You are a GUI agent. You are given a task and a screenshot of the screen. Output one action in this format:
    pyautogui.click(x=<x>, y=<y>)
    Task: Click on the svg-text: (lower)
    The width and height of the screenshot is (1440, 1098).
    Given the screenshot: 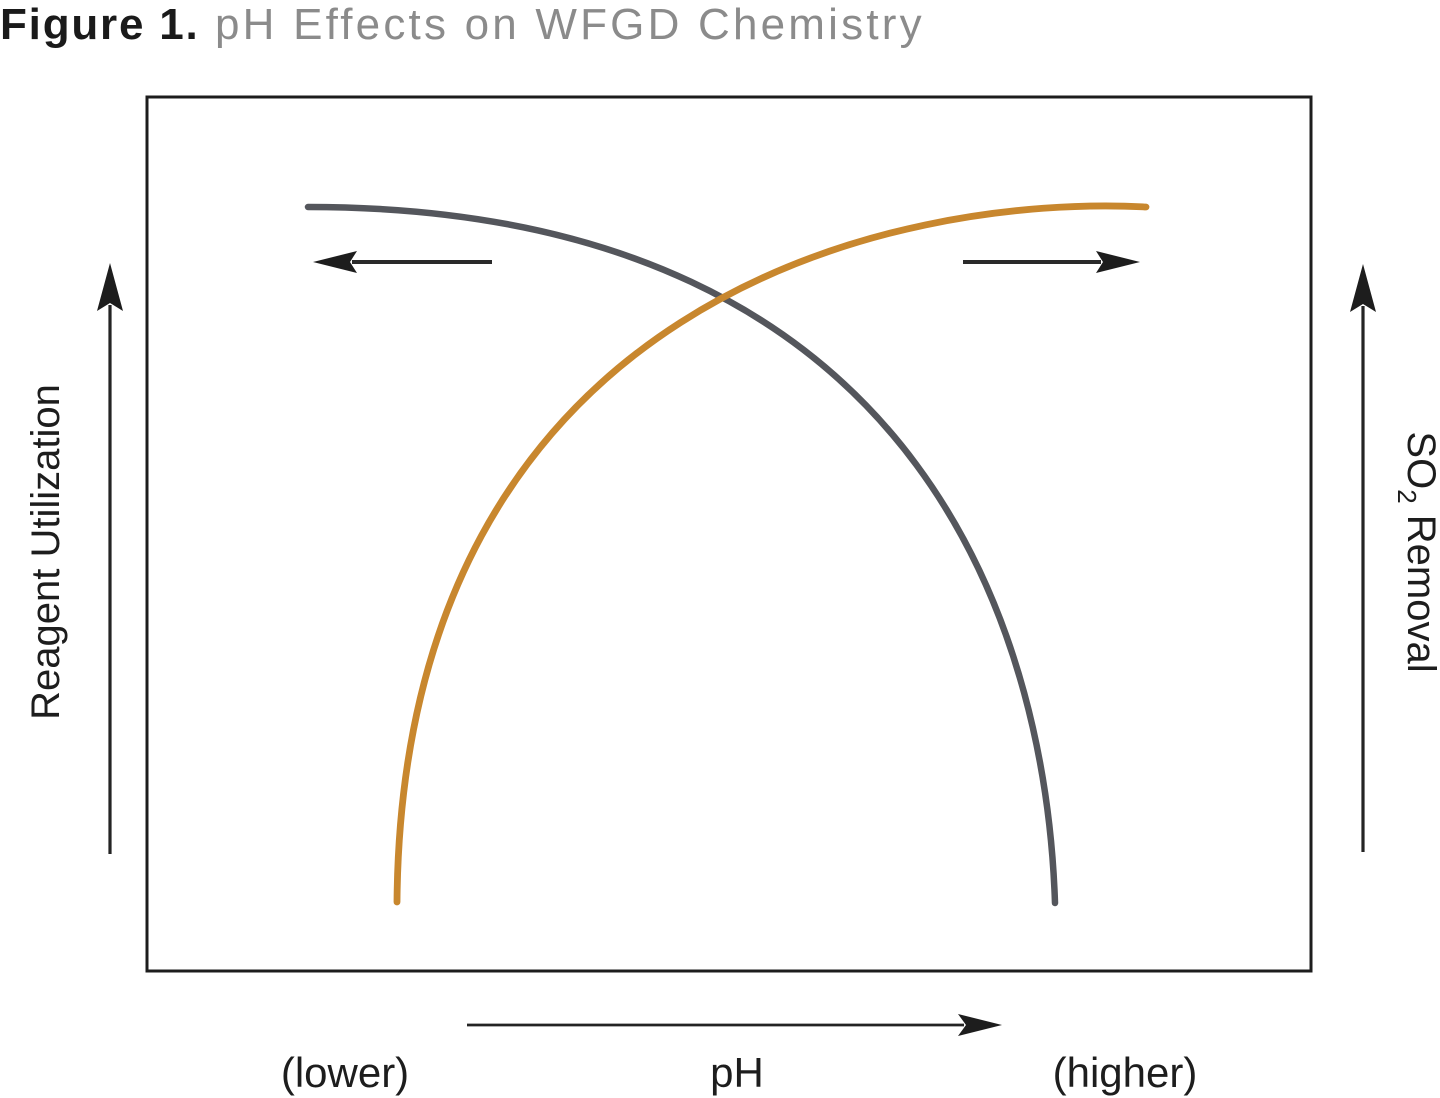 What is the action you would take?
    pyautogui.click(x=345, y=1072)
    